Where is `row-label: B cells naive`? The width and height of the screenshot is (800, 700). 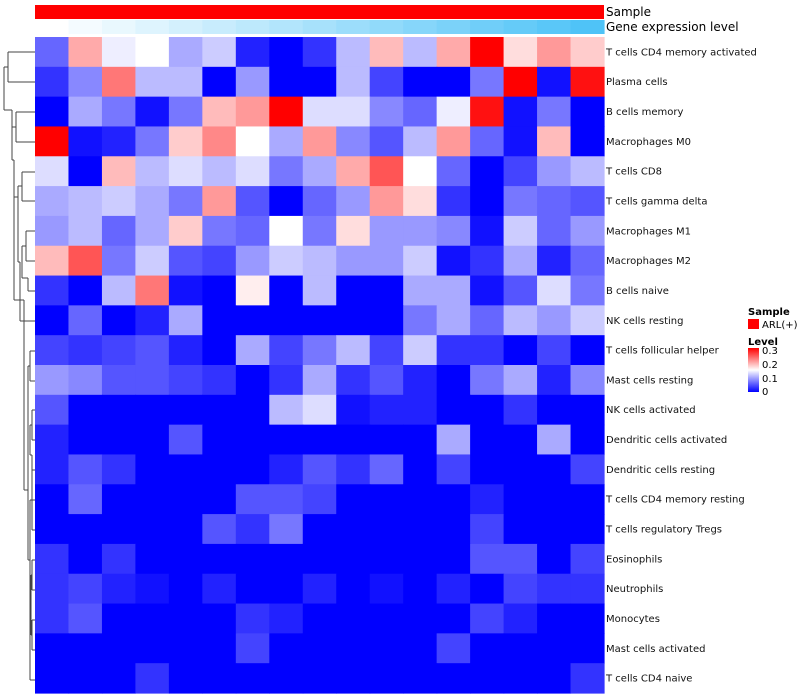 row-label: B cells naive is located at coordinates (637, 291).